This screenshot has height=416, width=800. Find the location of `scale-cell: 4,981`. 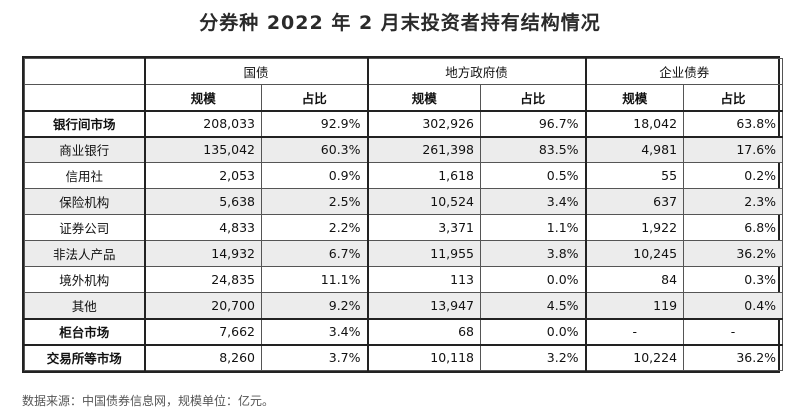

scale-cell: 4,981 is located at coordinates (635, 149).